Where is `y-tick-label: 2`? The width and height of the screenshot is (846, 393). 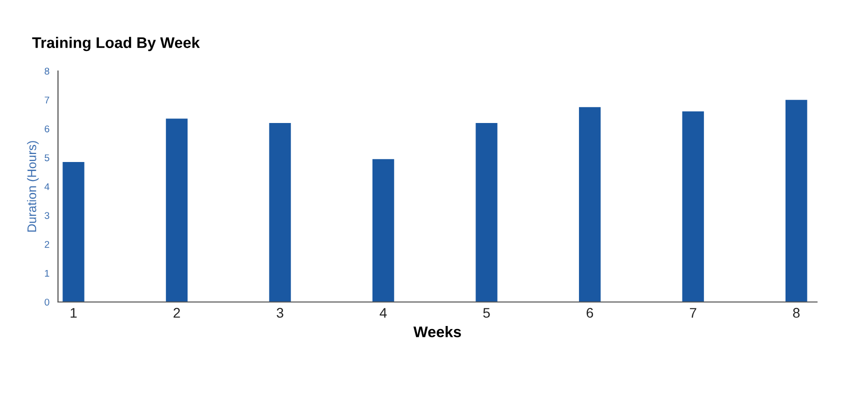
y-tick-label: 2 is located at coordinates (47, 244).